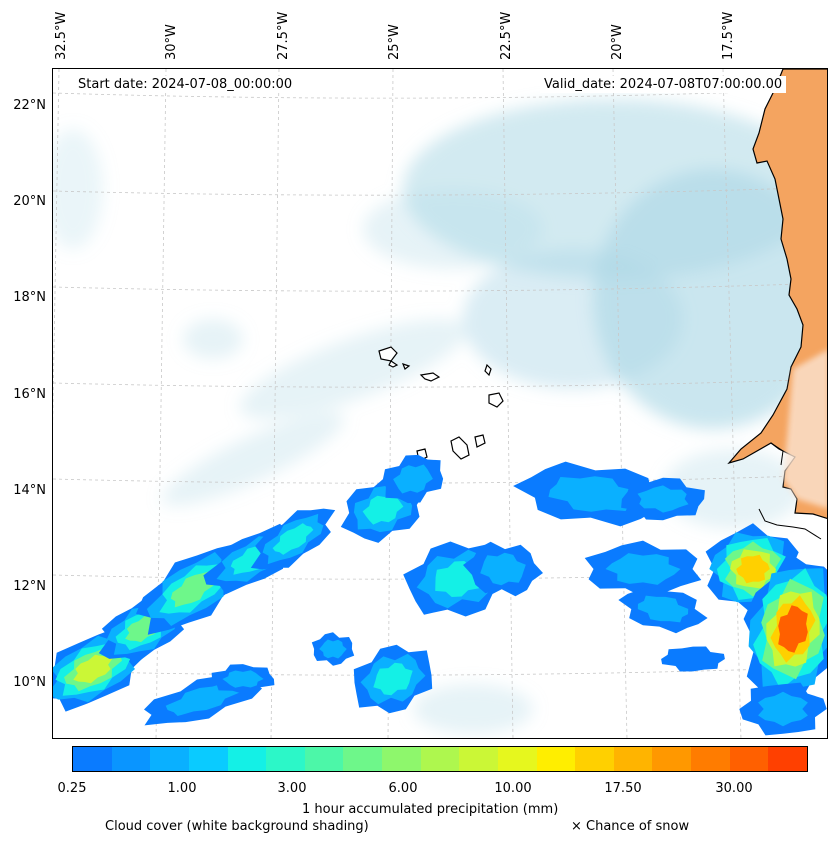 This screenshot has height=844, width=837. I want to click on precipitation-colorbar, so click(440, 759).